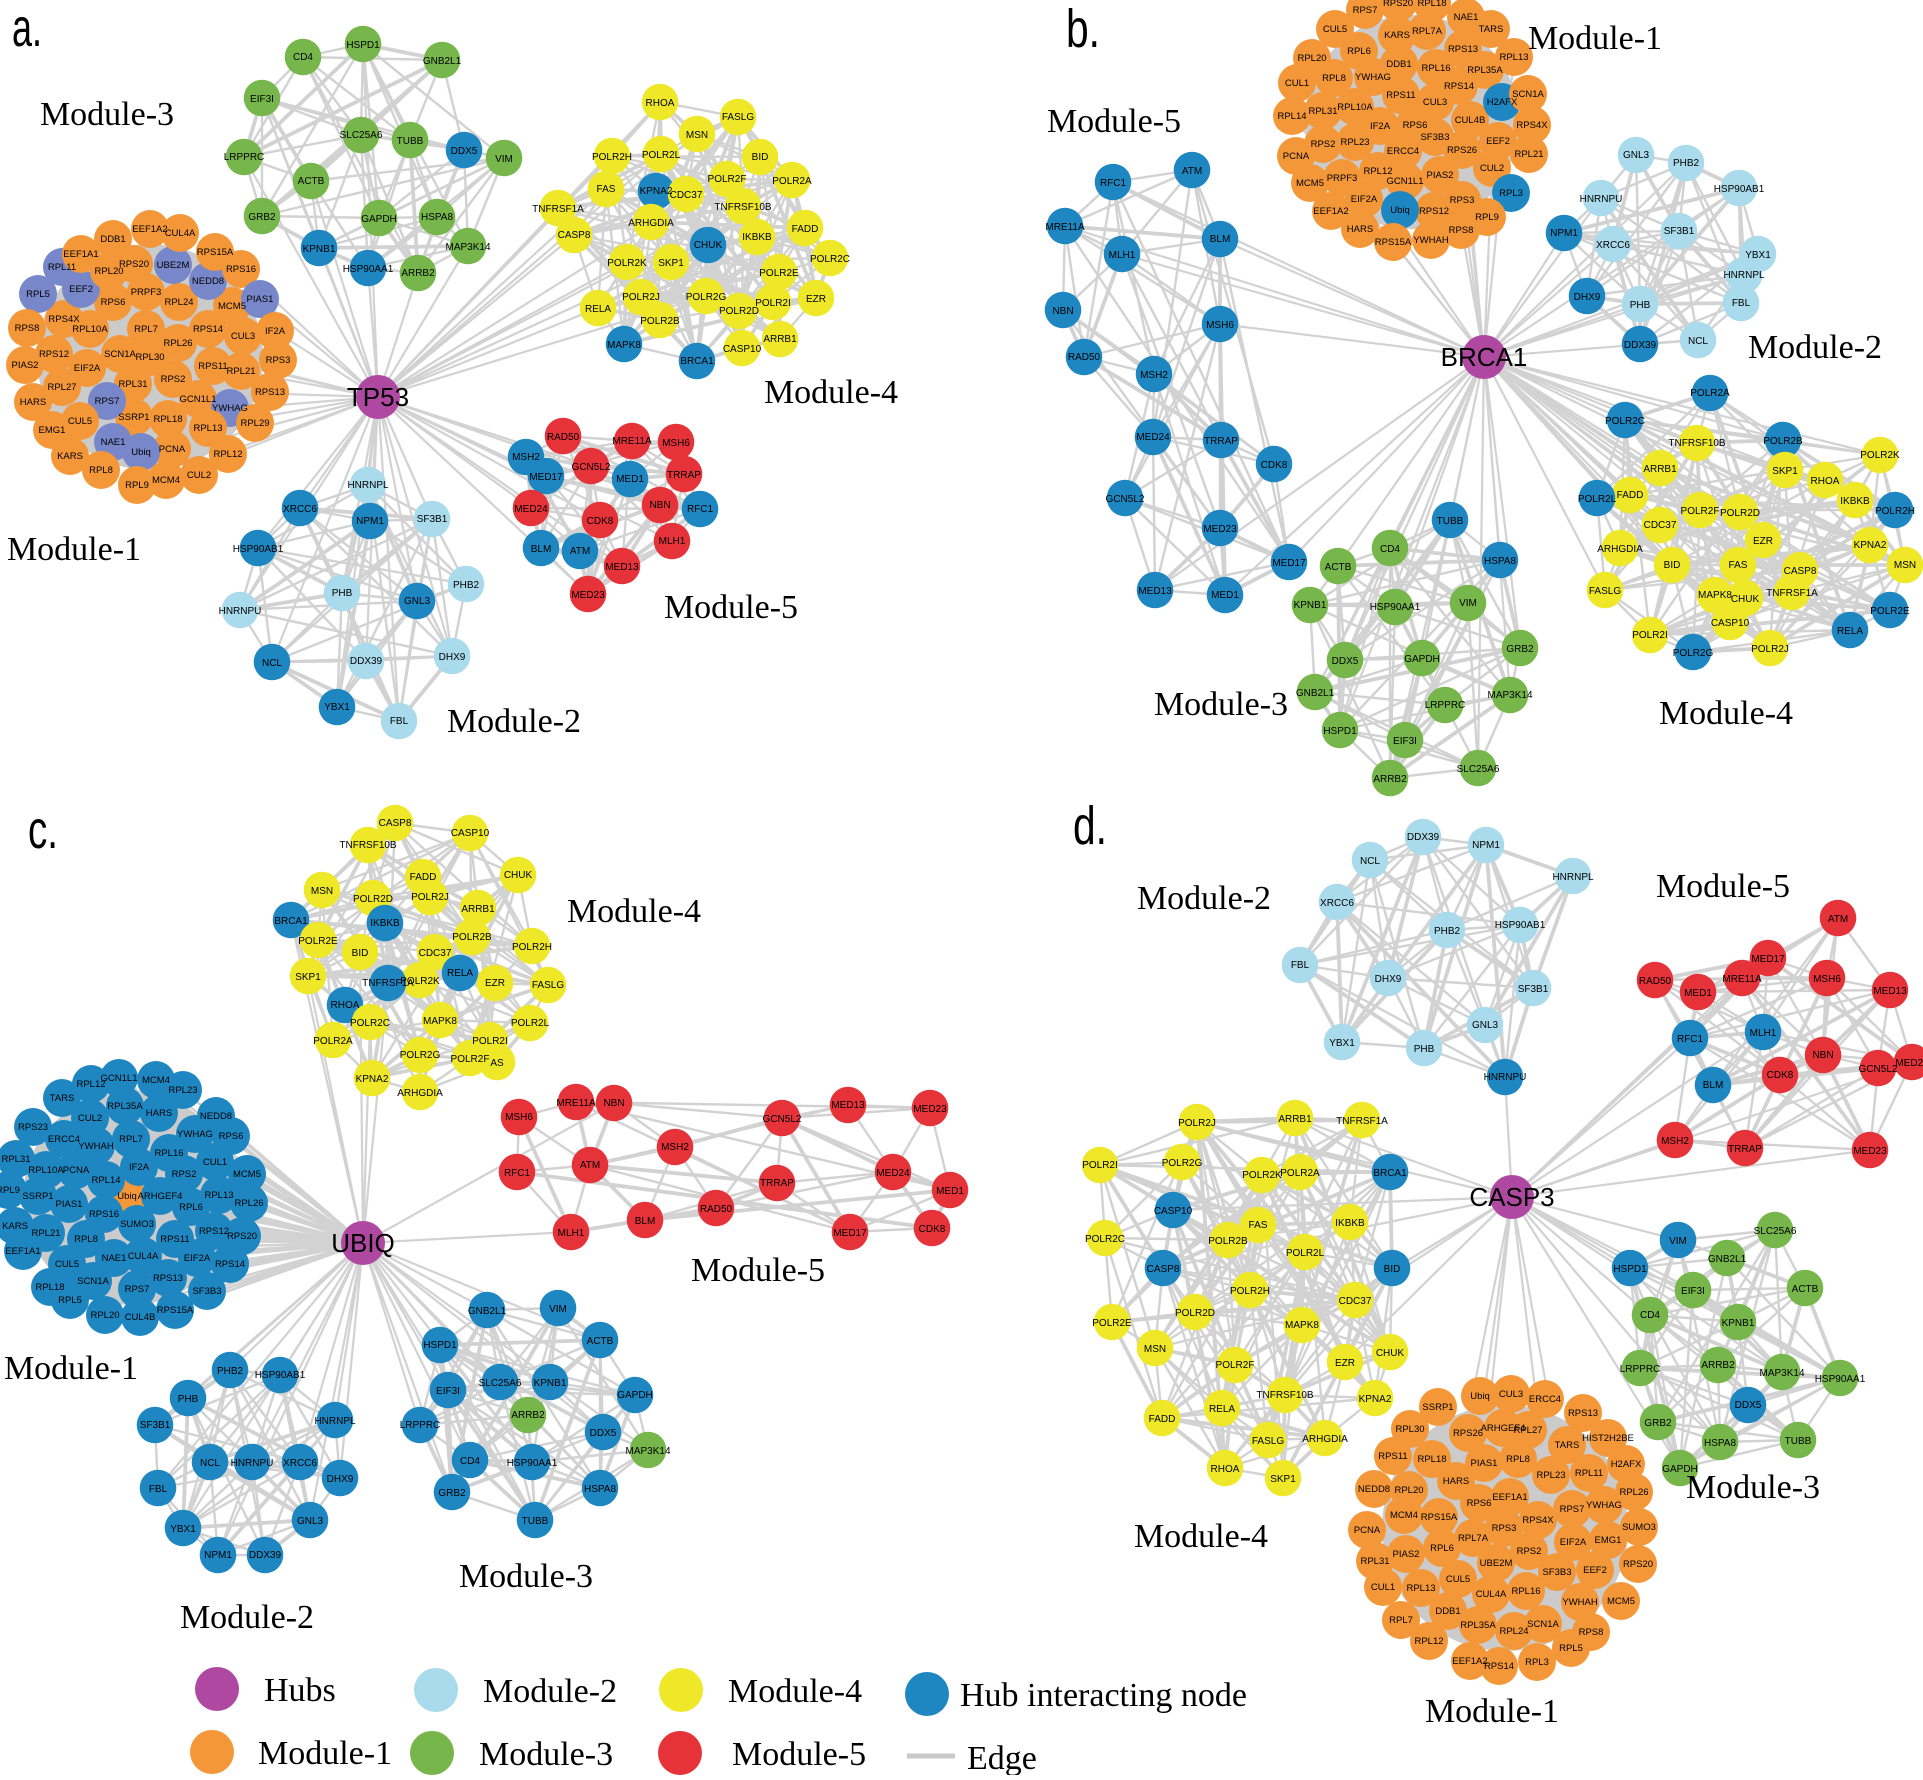 This screenshot has width=1923, height=1780. Describe the element at coordinates (1330, 211) in the screenshot. I see `svg-text: EEF1A2` at that location.